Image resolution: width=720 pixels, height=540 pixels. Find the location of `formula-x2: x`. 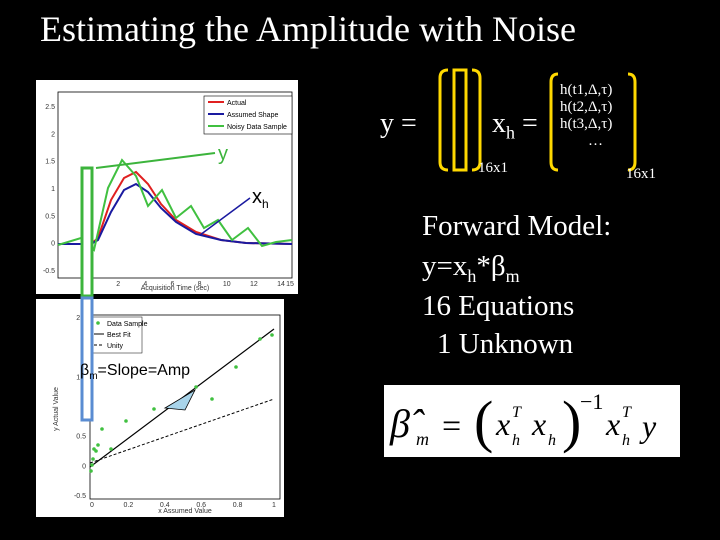

formula-x2: x is located at coordinates (538, 424).